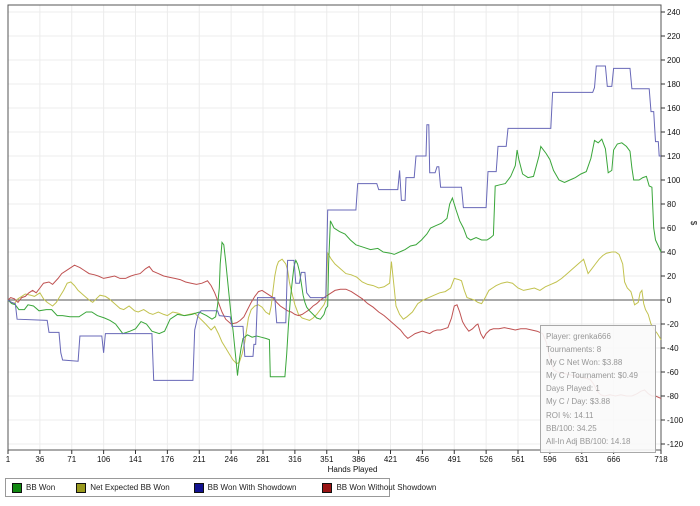 The width and height of the screenshot is (700, 506). Describe the element at coordinates (39, 459) in the screenshot. I see `x-tick-label: 36` at that location.